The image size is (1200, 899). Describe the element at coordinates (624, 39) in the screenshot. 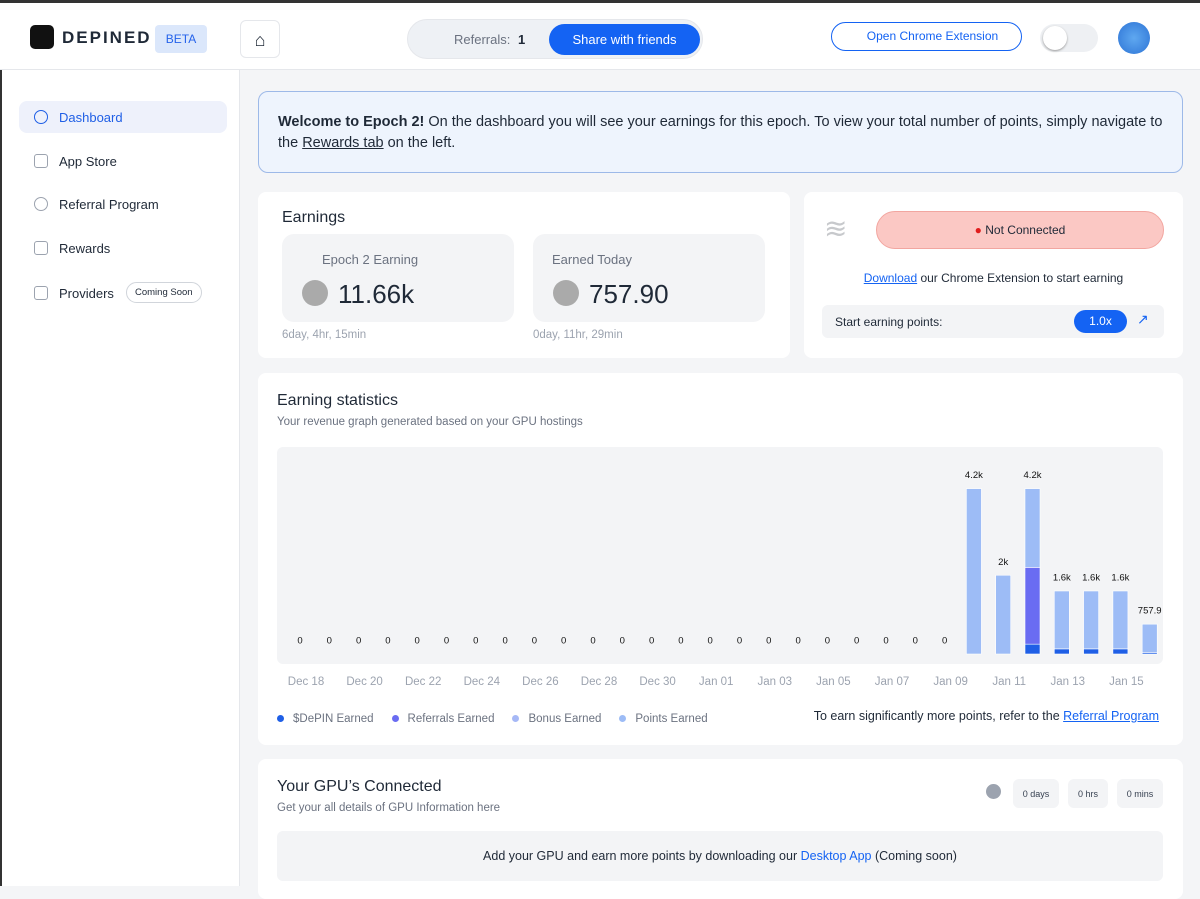

I see `share-button: Share with friends` at that location.